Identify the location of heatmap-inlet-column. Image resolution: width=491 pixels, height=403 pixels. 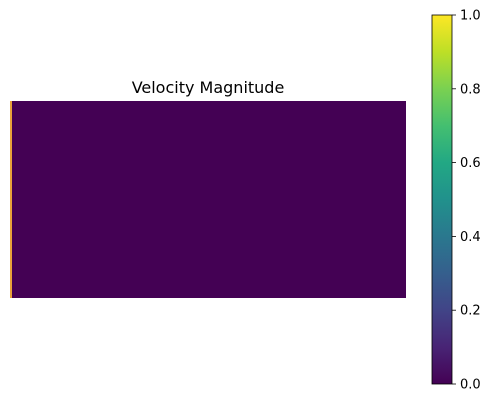
(11, 199).